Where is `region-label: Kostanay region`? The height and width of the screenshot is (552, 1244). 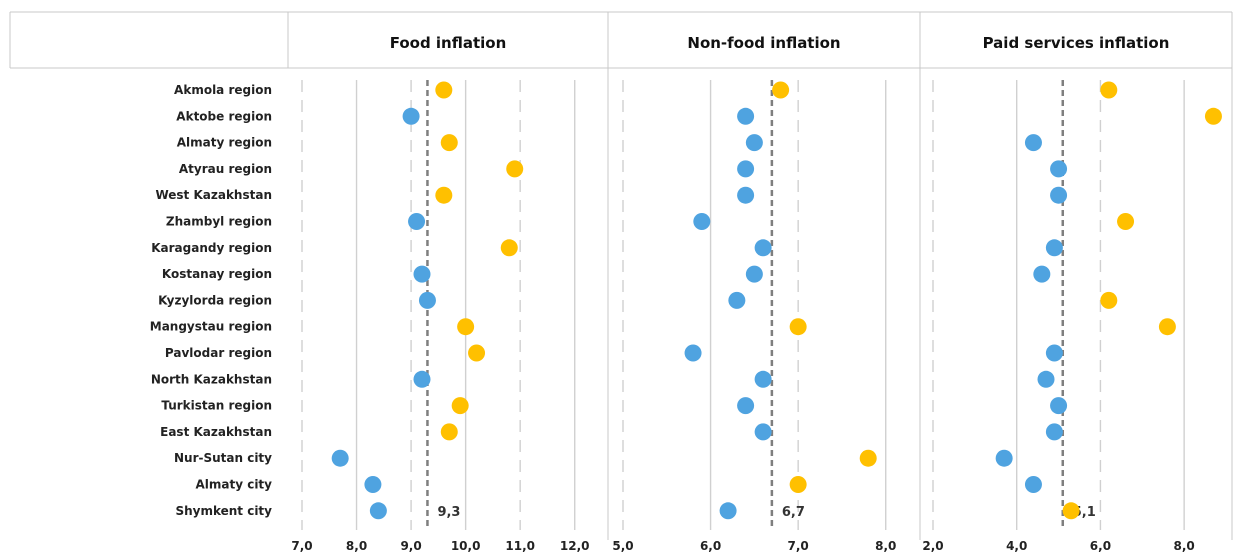 region-label: Kostanay region is located at coordinates (217, 274).